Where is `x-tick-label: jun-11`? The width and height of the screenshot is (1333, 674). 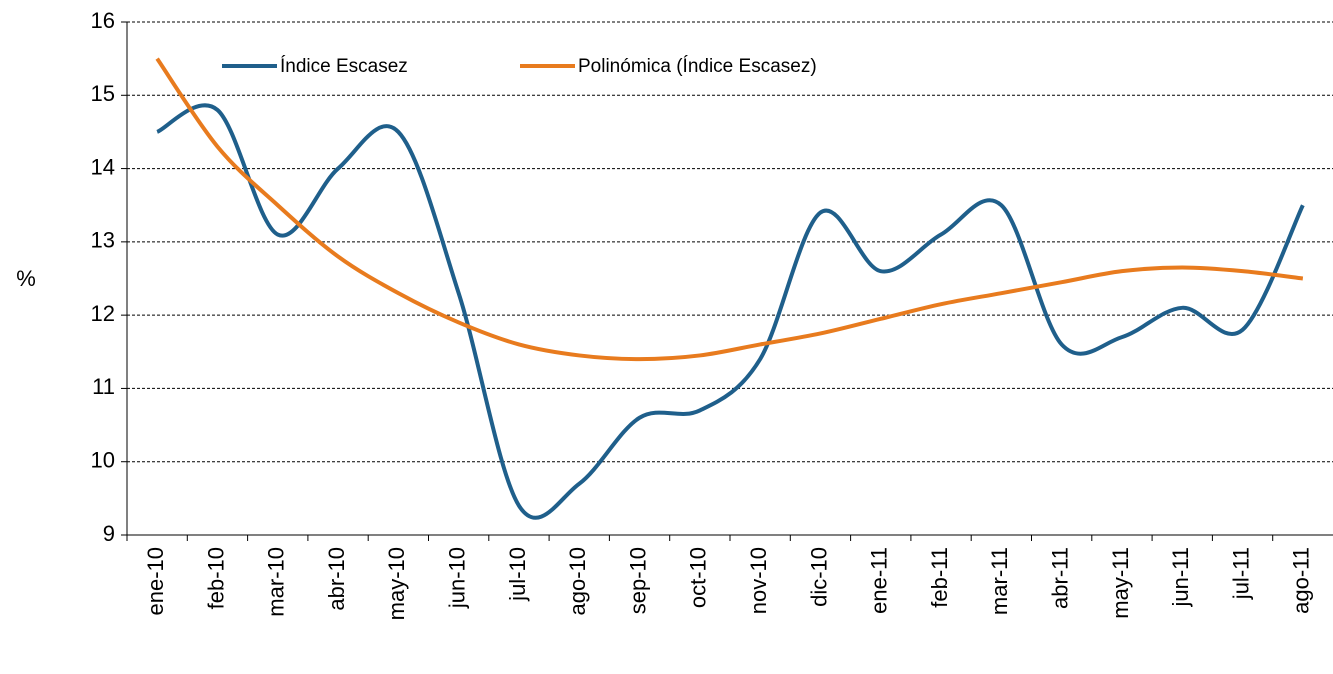 x-tick-label: jun-11 is located at coordinates (1180, 577).